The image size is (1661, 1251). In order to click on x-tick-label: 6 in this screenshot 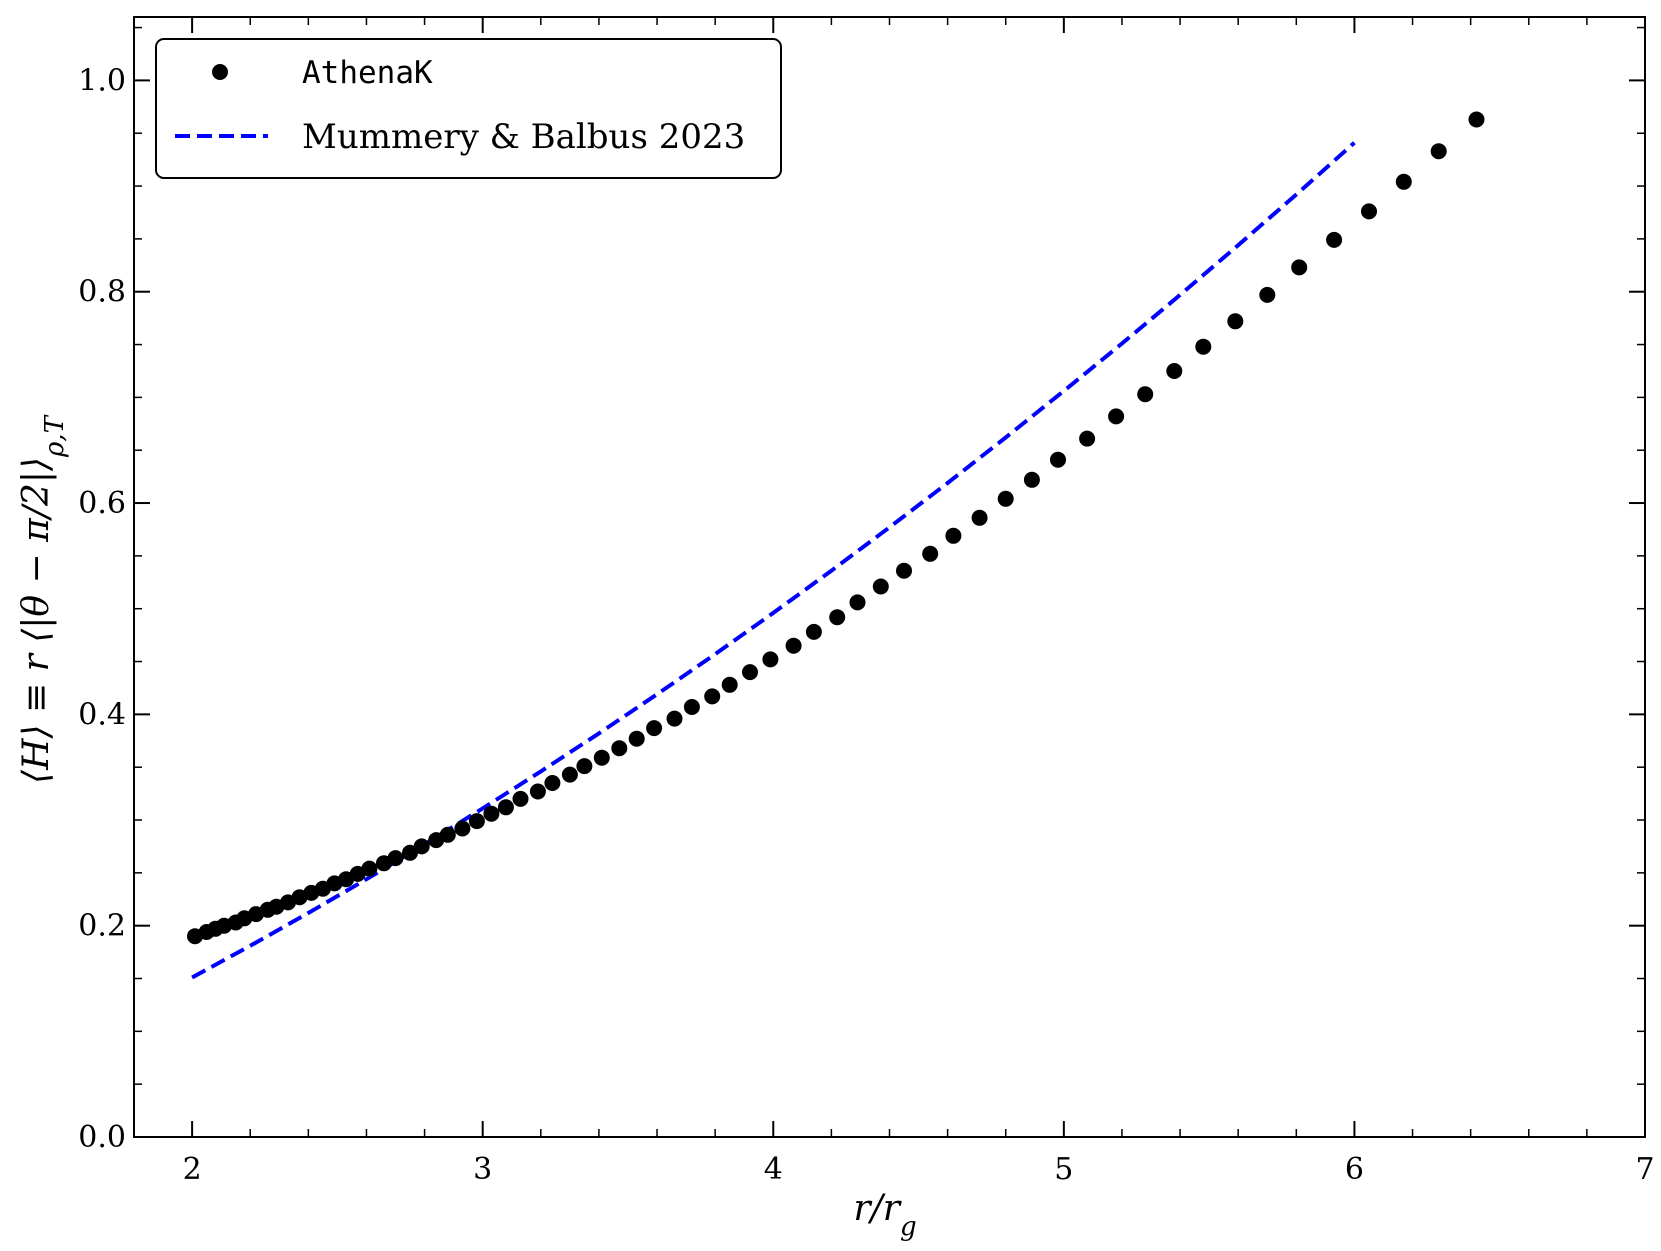, I will do `click(1354, 1169)`.